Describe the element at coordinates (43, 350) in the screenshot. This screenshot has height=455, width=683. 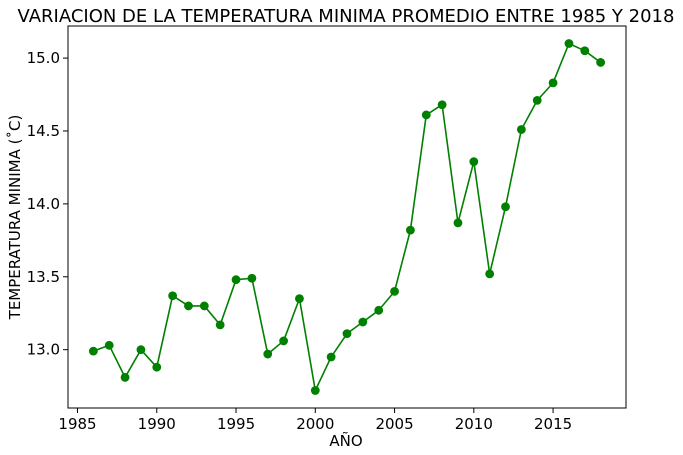
I see `y-tick-label: 13.0` at that location.